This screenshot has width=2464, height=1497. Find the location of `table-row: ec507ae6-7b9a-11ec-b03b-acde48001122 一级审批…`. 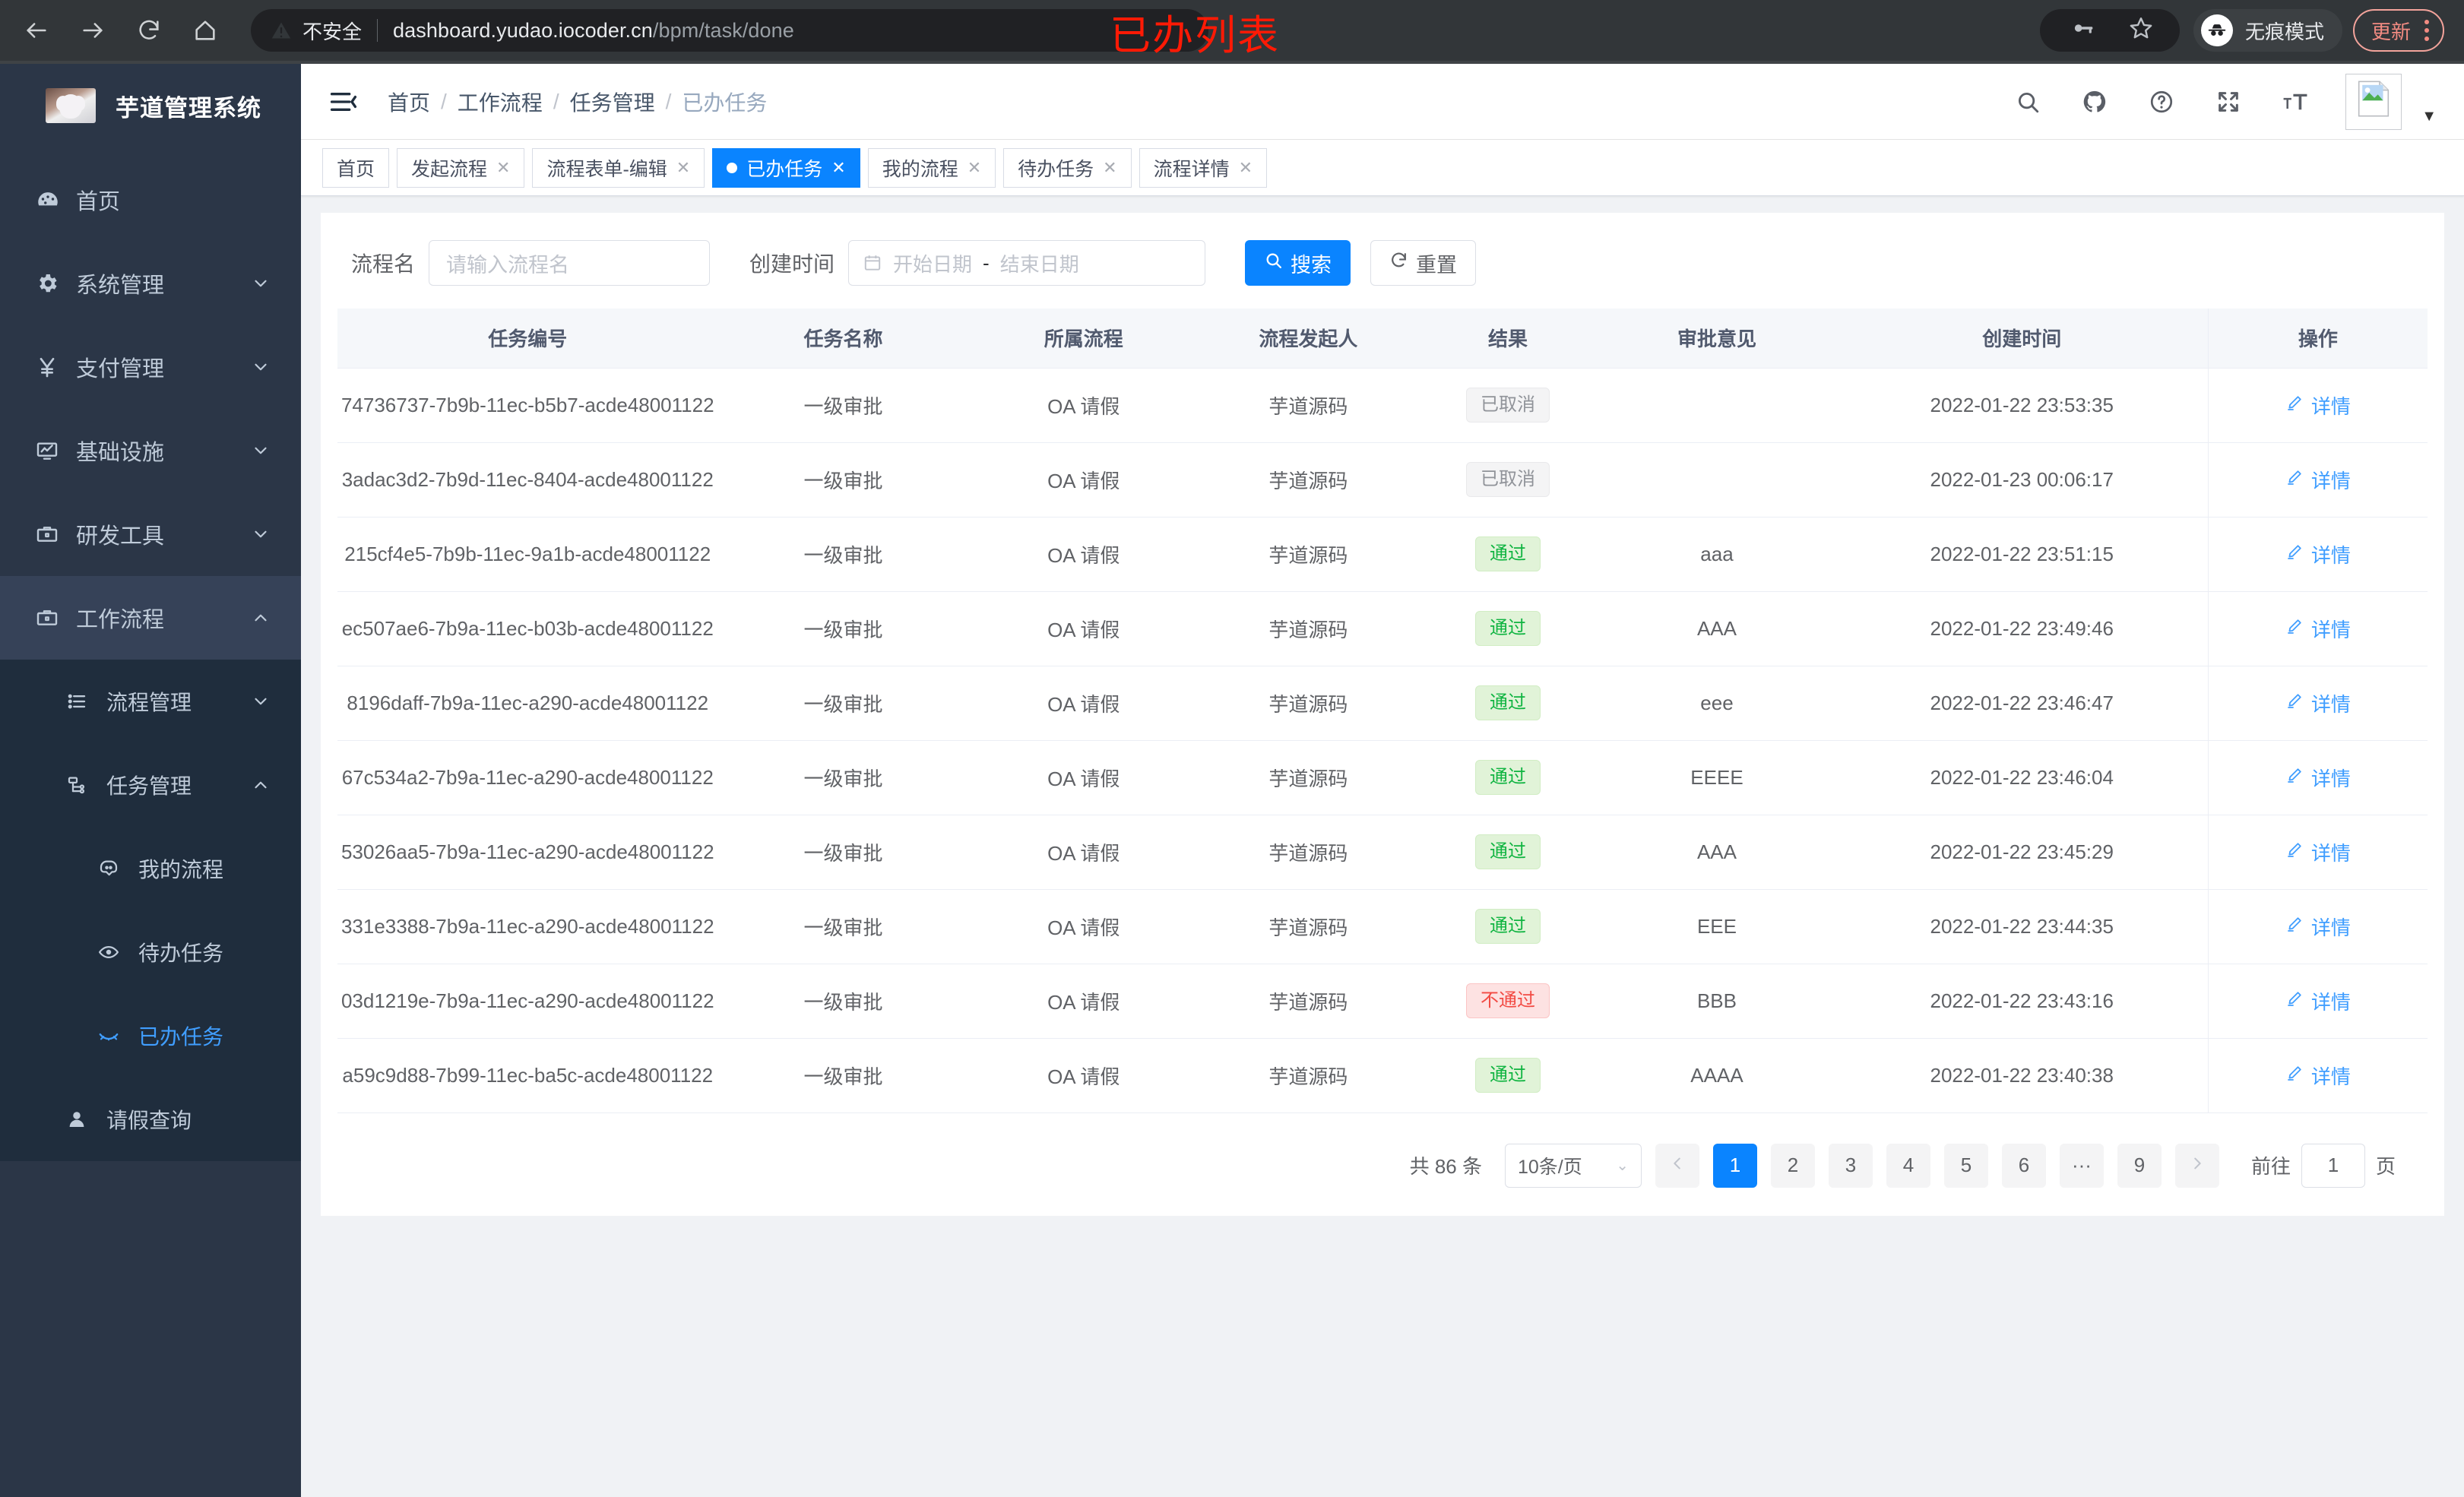

table-row: ec507ae6-7b9a-11ec-b03b-acde48001122 一级审批… is located at coordinates (1382, 628).